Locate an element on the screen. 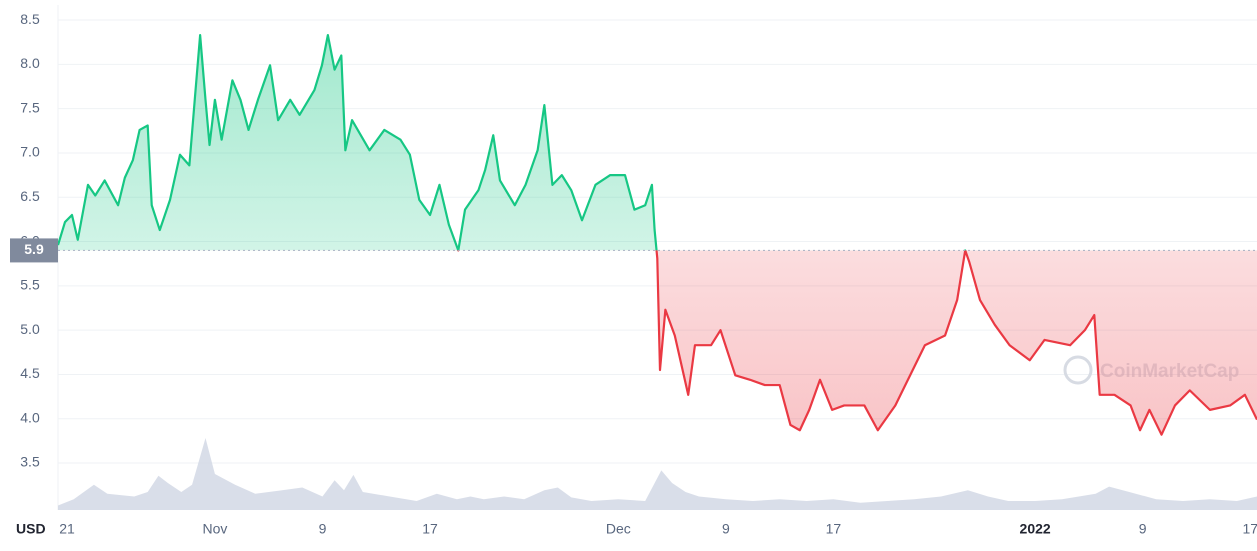 This screenshot has width=1257, height=551. y-tick-label: 8.5 is located at coordinates (30, 19).